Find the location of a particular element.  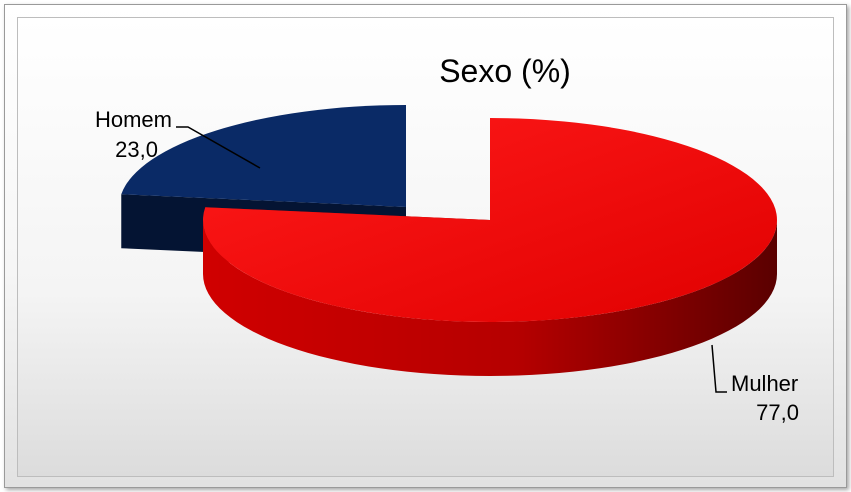

pie-top-homem is located at coordinates (263, 156).